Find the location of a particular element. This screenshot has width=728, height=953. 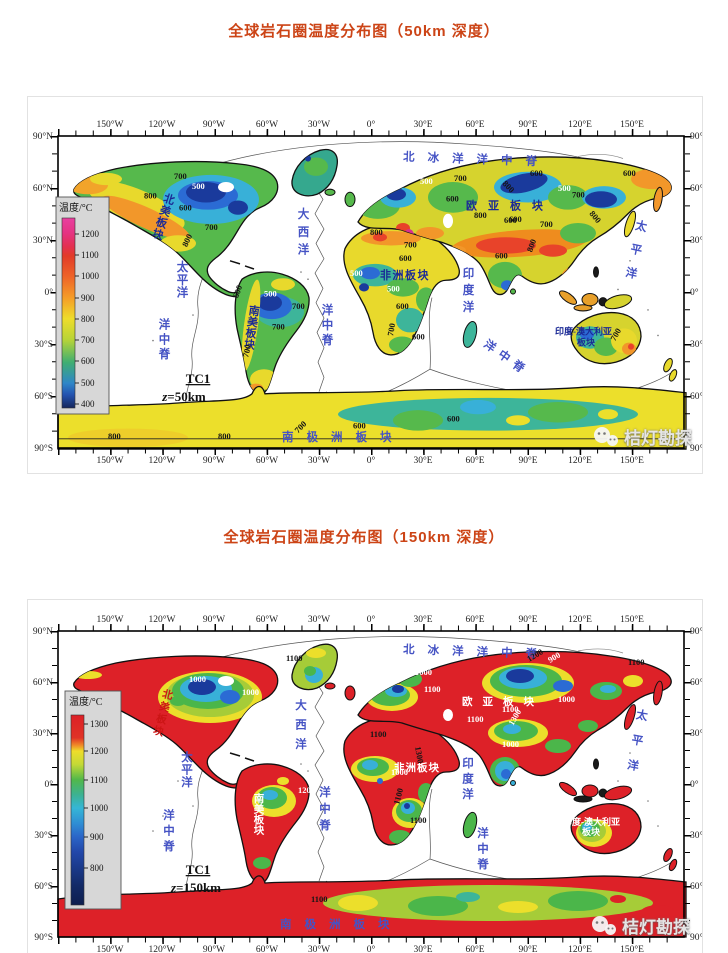

axis-tick-label: 60°S is located at coordinates (696, 886).